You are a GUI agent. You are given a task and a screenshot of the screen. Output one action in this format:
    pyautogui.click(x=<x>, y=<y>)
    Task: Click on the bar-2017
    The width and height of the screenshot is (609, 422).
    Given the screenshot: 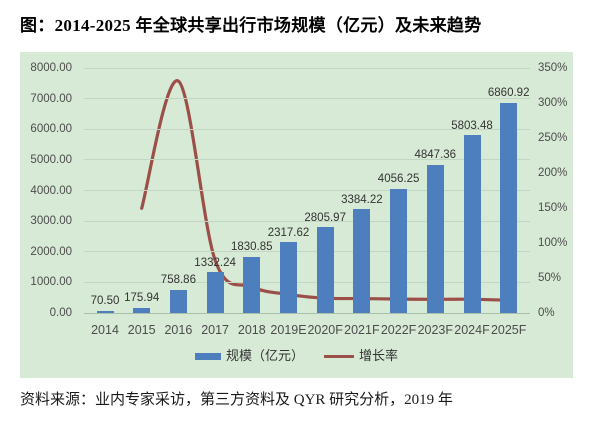 What is the action you would take?
    pyautogui.click(x=215, y=292)
    